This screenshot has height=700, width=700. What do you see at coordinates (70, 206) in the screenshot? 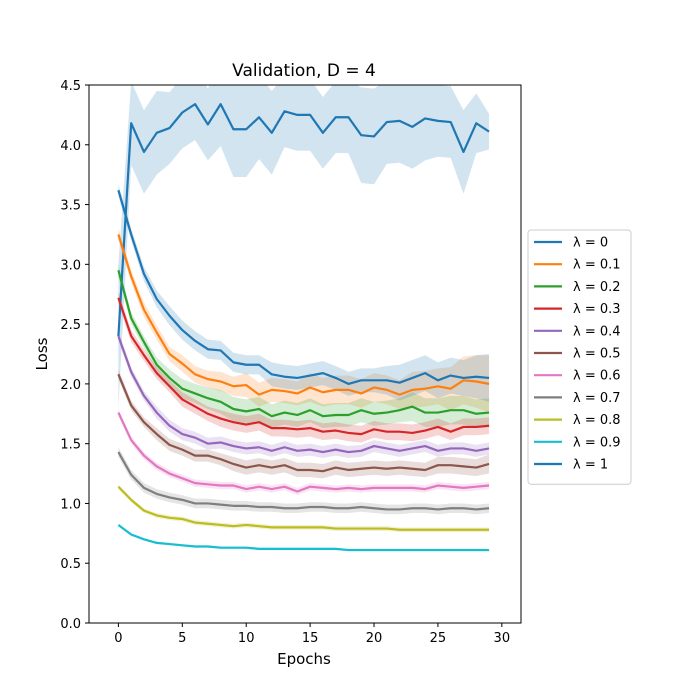
I see `y-tick-label: 3.5` at bounding box center [70, 206].